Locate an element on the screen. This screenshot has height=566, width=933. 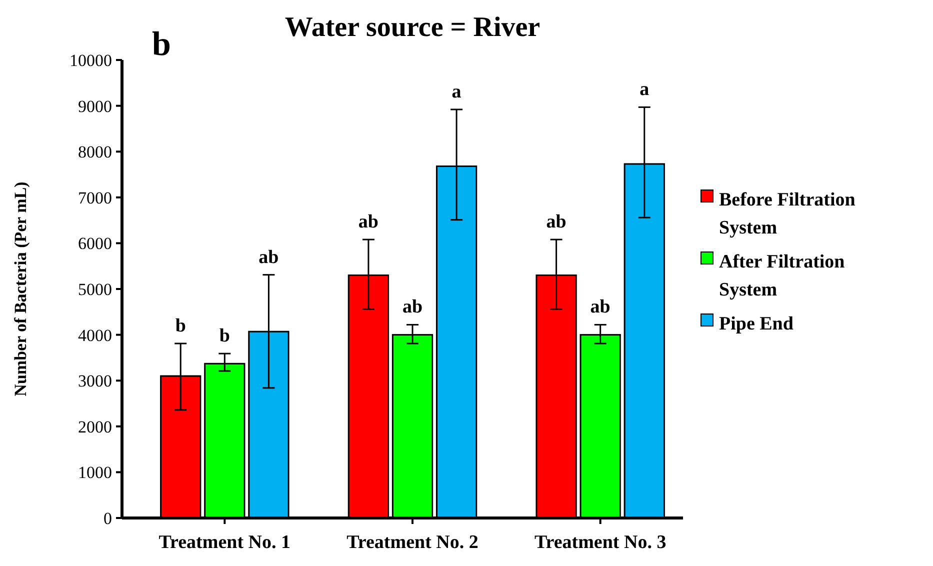
legend-label: Pipe End is located at coordinates (756, 324).